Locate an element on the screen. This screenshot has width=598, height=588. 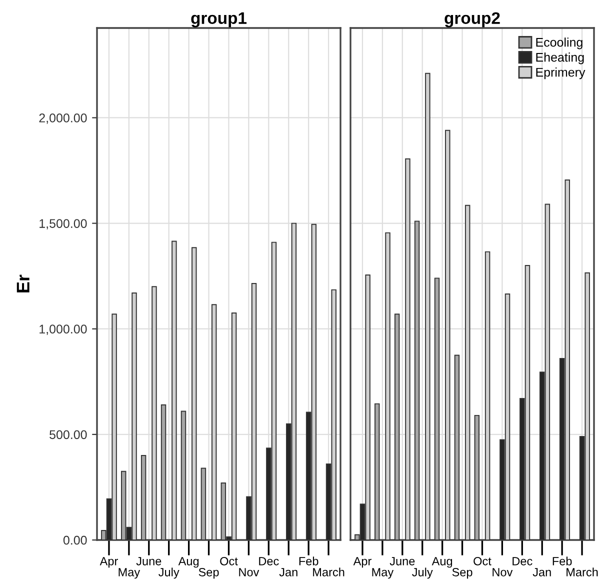
legend-label: Eheating is located at coordinates (560, 58).